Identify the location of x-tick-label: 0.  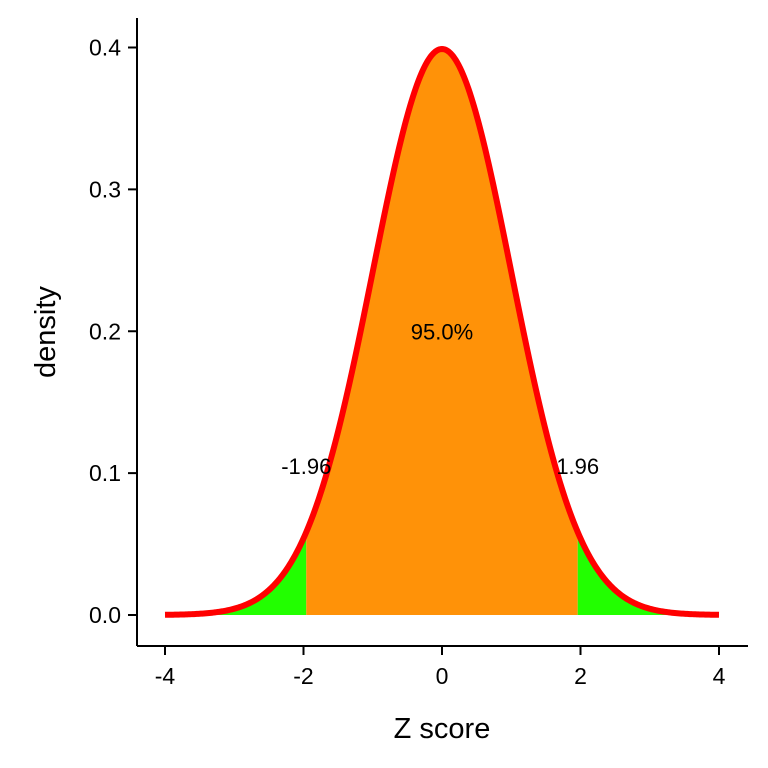
(442, 676).